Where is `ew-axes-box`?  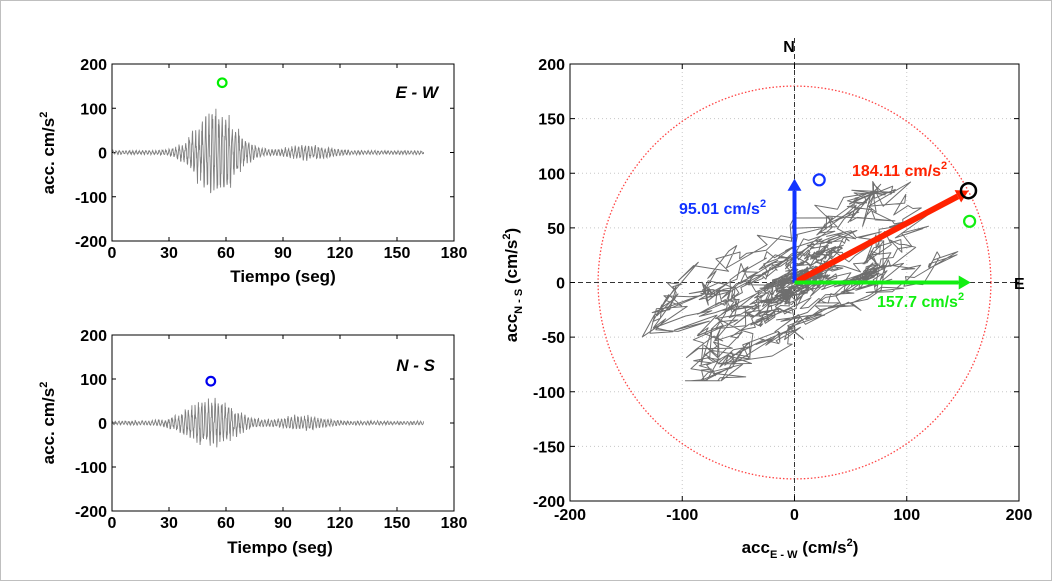
ew-axes-box is located at coordinates (283, 152).